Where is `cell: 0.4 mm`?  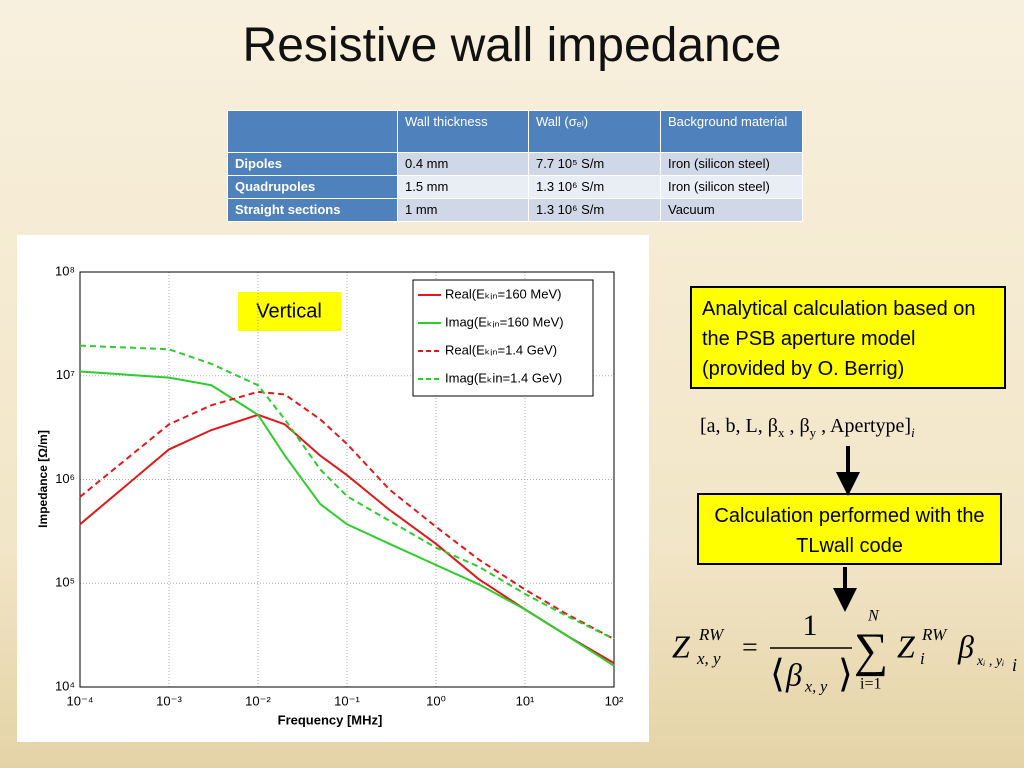 cell: 0.4 mm is located at coordinates (463, 164).